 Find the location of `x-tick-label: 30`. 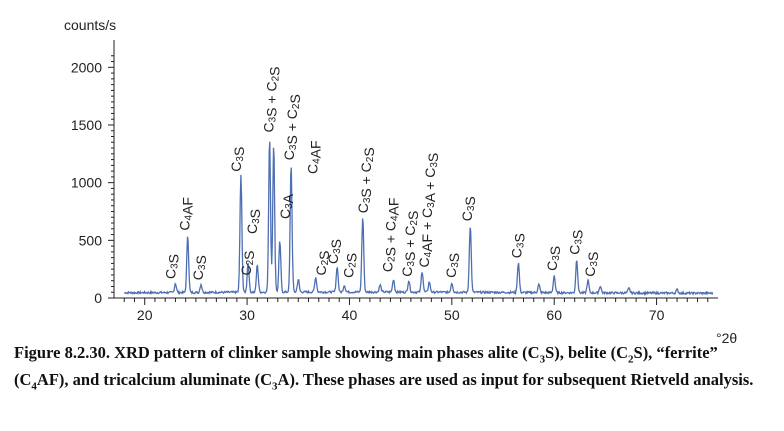

x-tick-label: 30 is located at coordinates (247, 315).